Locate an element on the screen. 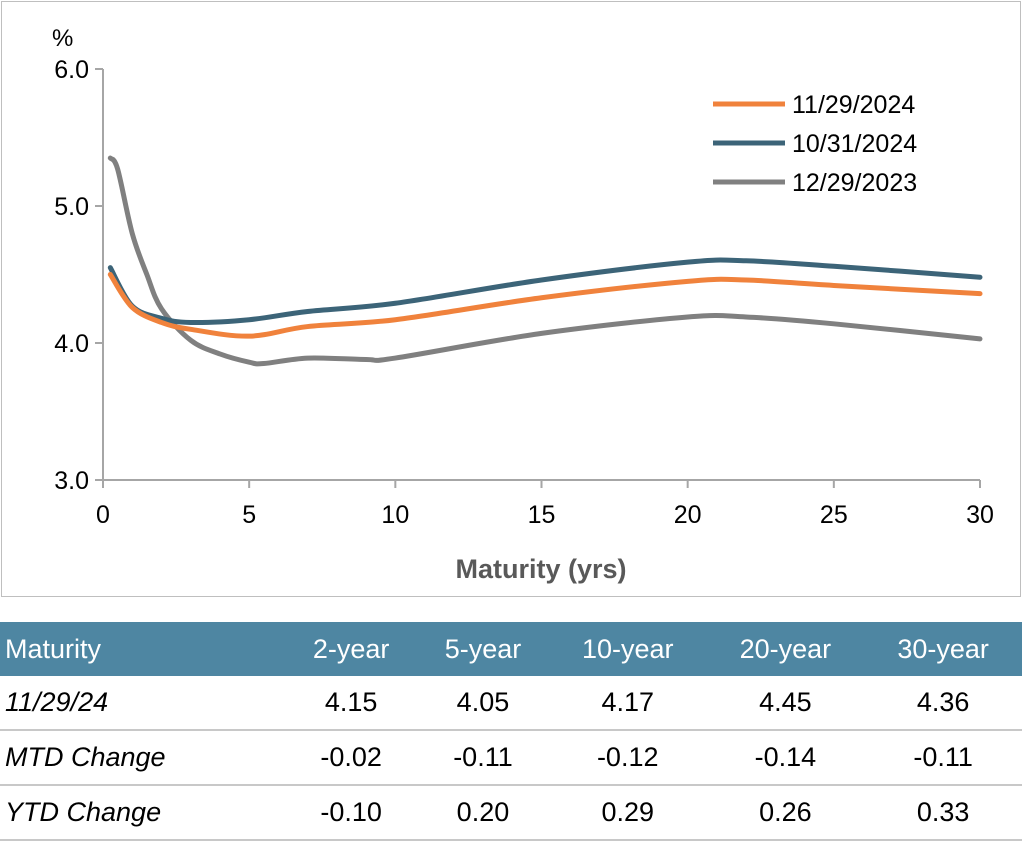 This screenshot has width=1024, height=854. table-row: YTD Change -0.10 0.20 0.29 0.26 0.33 is located at coordinates (511, 813).